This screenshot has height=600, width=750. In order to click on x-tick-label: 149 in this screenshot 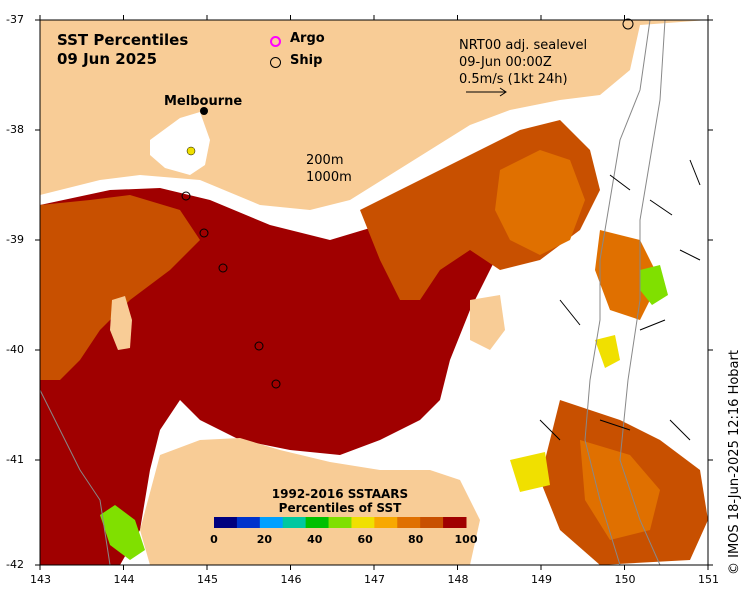, I will do `click(541, 579)`.